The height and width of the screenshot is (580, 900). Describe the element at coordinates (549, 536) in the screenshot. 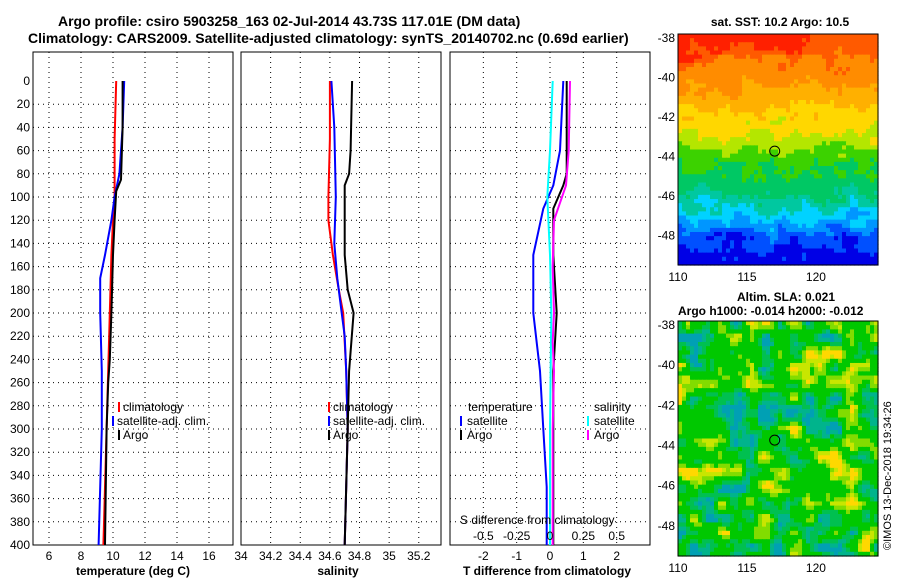

I see `s-difference-ticks: -0.5 -0.25 0 0.25 0.5` at that location.